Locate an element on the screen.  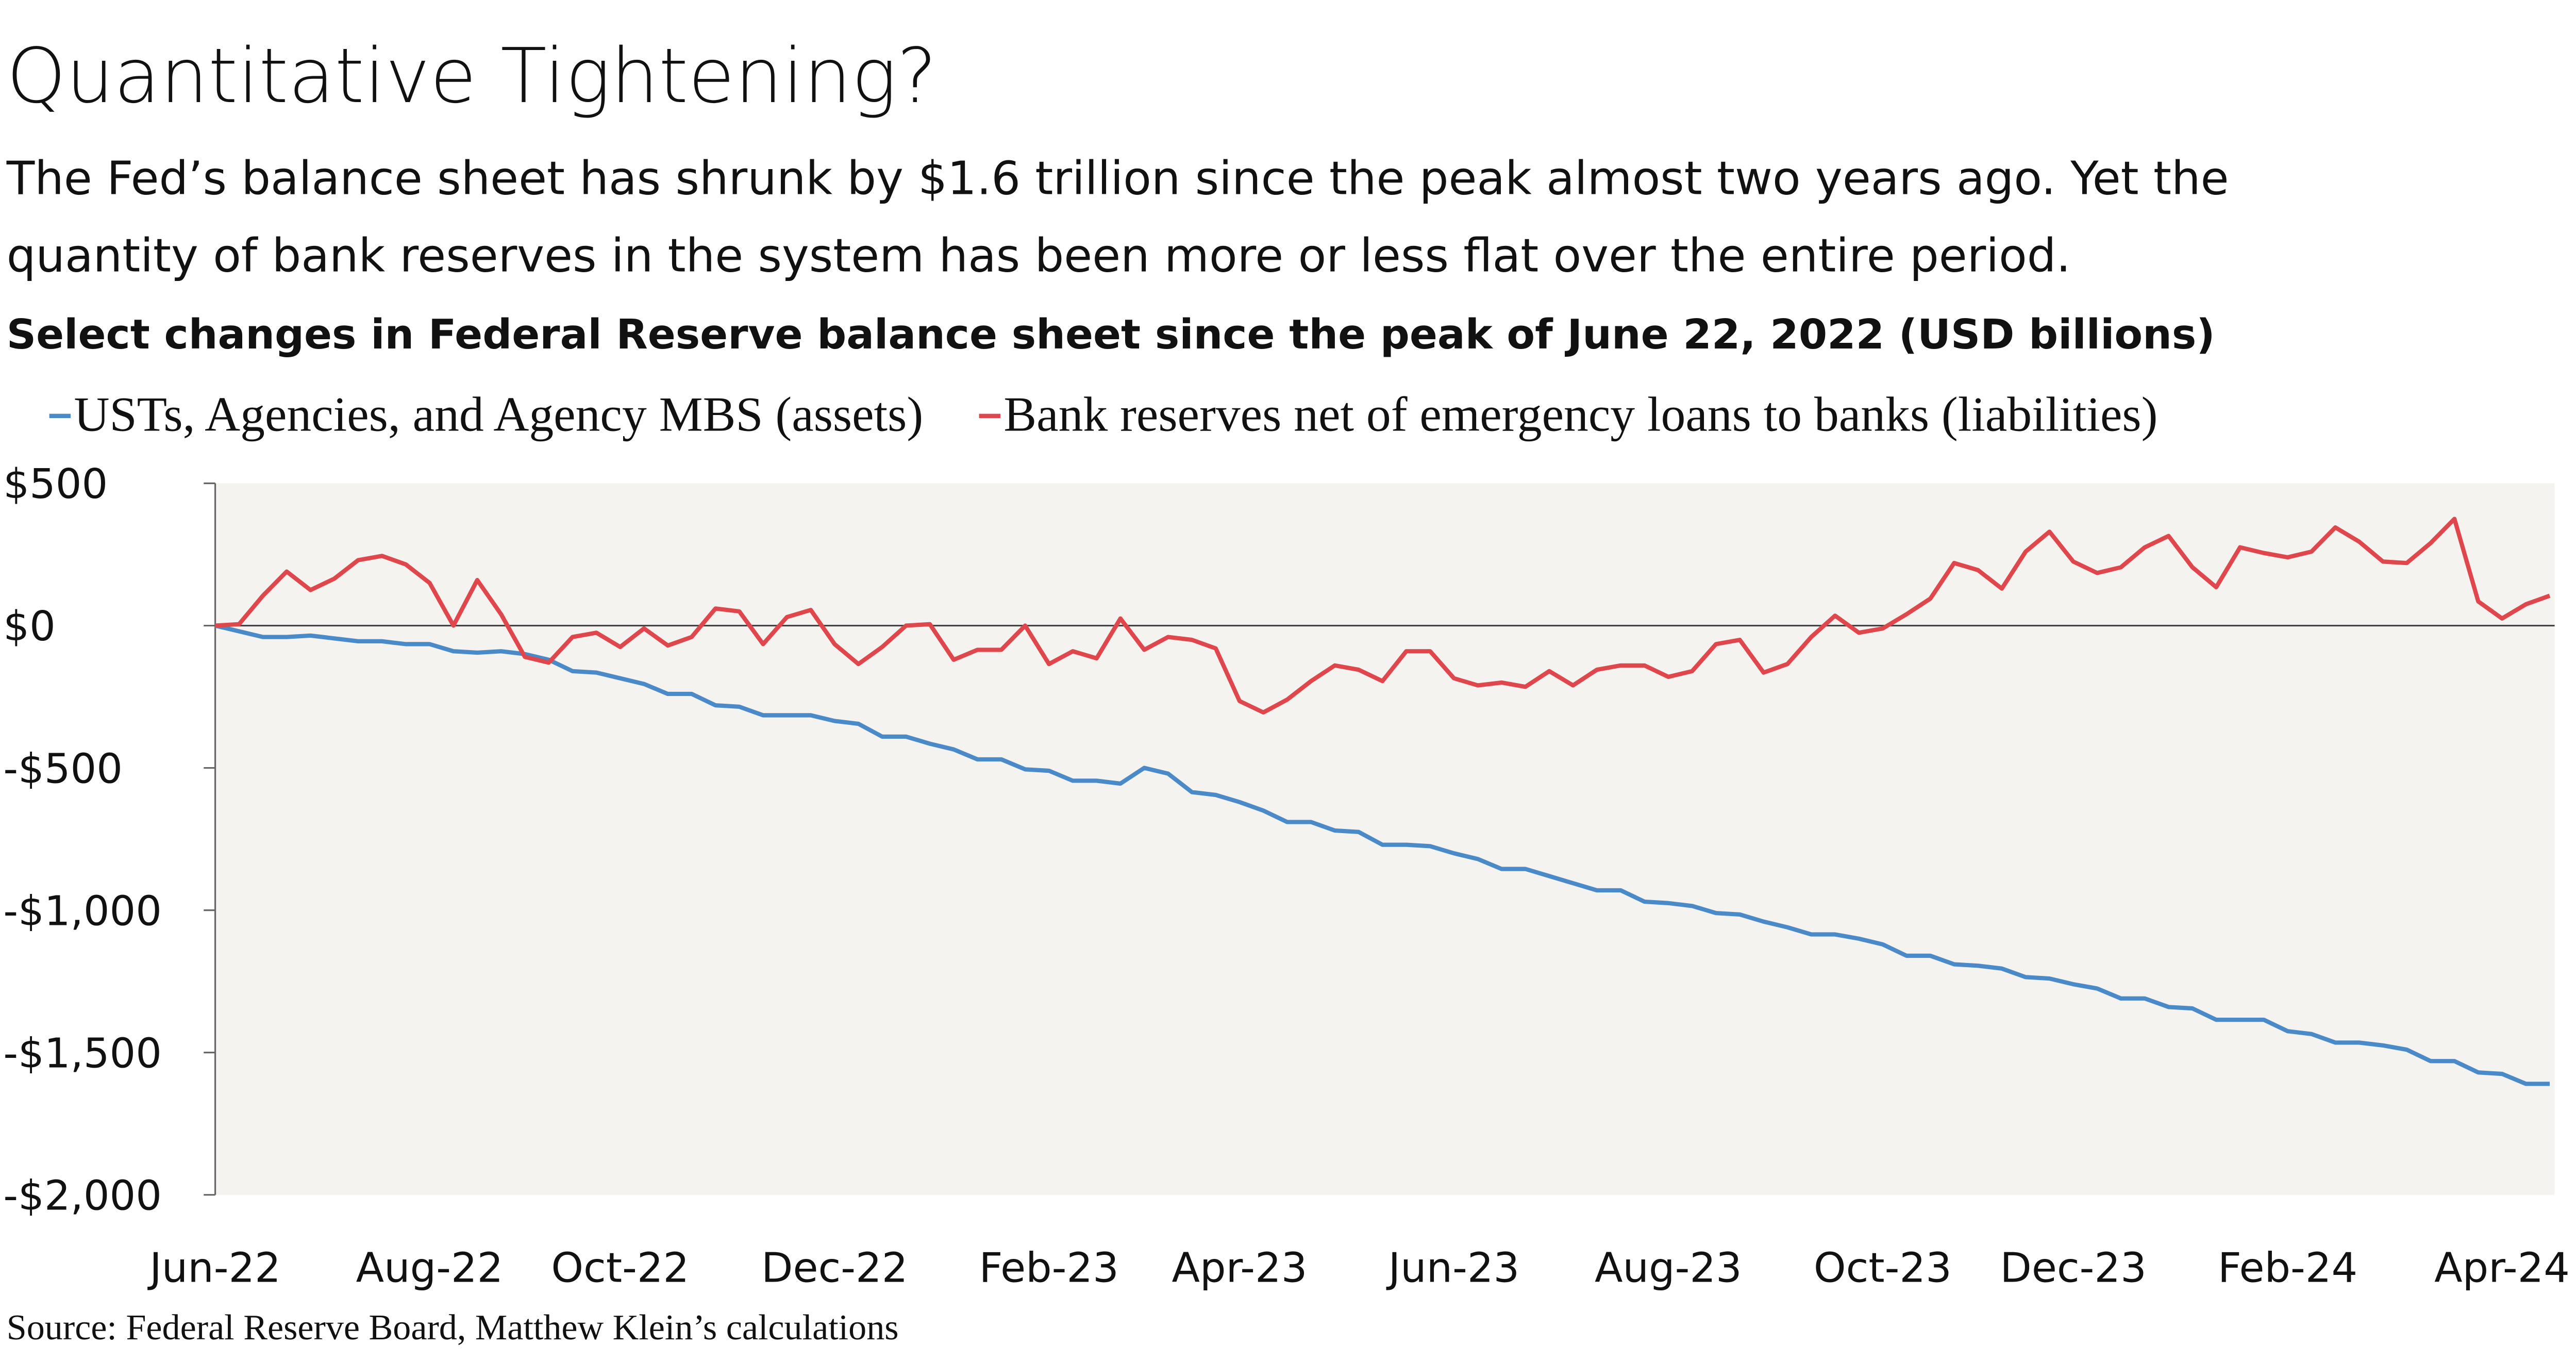
x-tick-label: Jun-22 is located at coordinates (214, 1268).